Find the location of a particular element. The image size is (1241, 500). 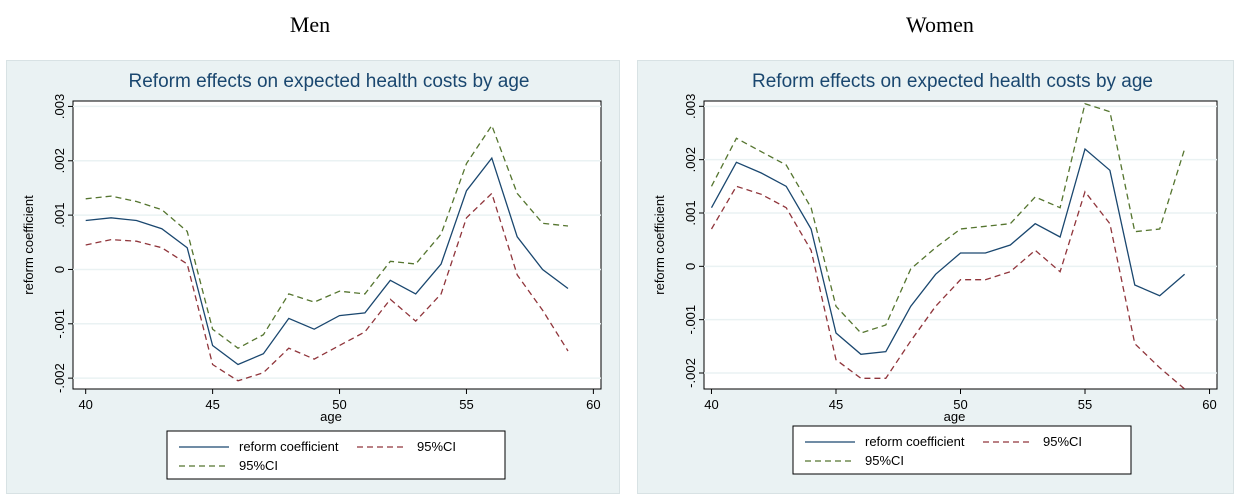

men-header: Men is located at coordinates (310, 24).